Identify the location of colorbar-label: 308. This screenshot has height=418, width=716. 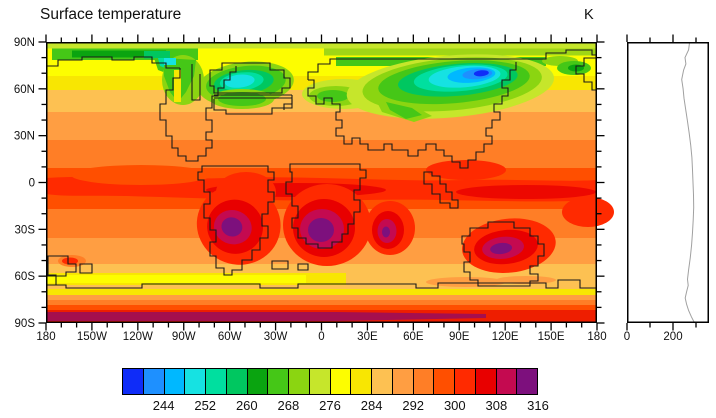
(496, 405).